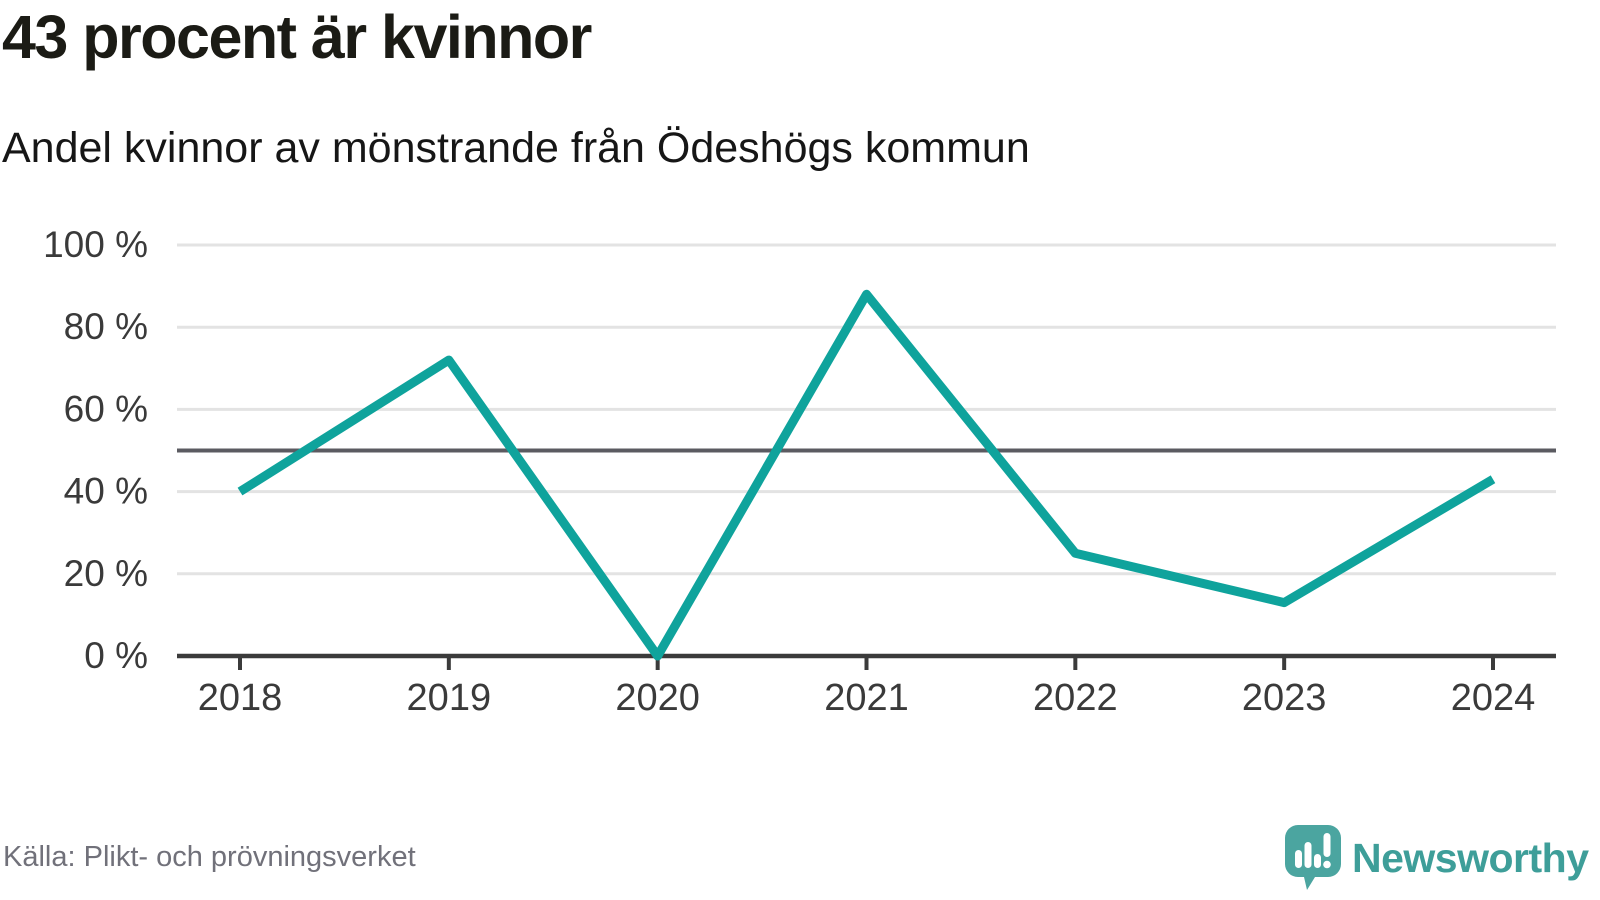 This screenshot has height=900, width=1600. Describe the element at coordinates (297, 37) in the screenshot. I see `chart-title: 43 procent är kvinnor` at that location.